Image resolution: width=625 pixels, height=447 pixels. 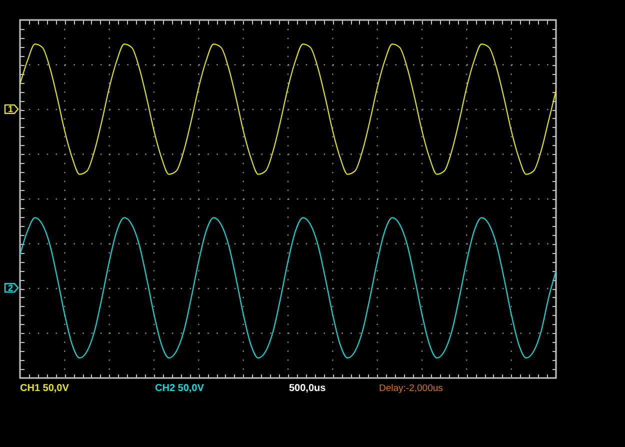 I want to click on text: CH2 50,0V, so click(x=179, y=388).